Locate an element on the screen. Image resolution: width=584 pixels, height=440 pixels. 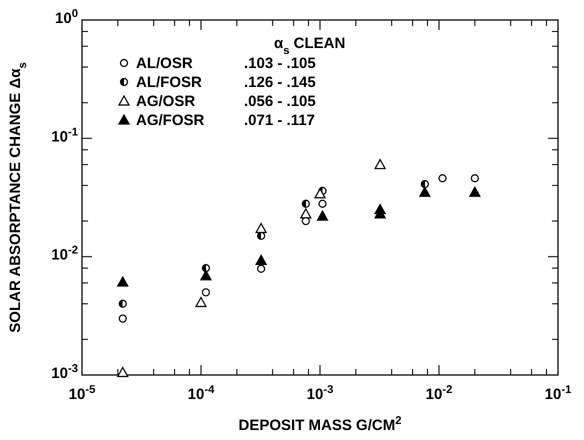
x-tick-label: 10$^{-1}$ is located at coordinates (558, 393).